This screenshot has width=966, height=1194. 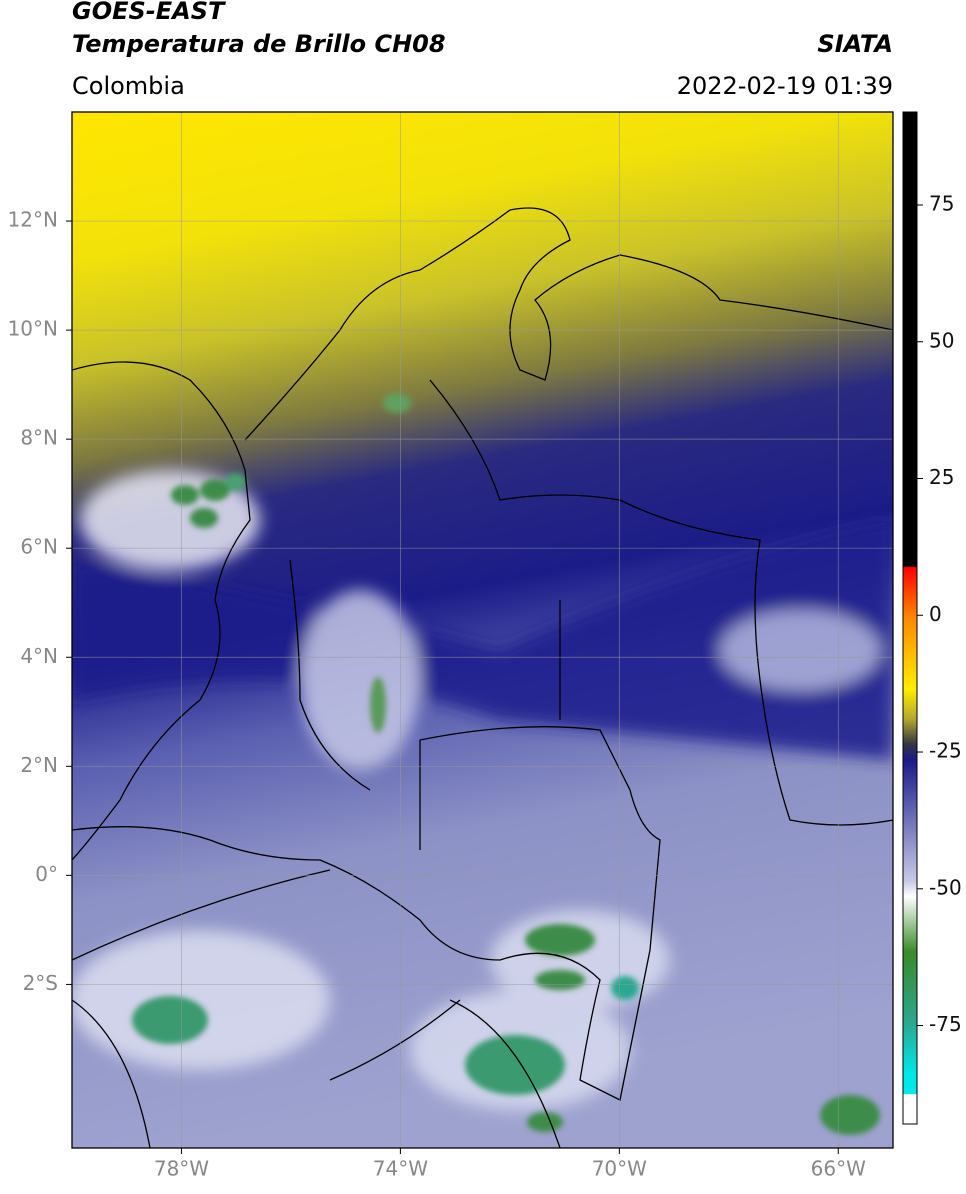 I want to click on y-tick-label: 2°N, so click(x=39, y=765).